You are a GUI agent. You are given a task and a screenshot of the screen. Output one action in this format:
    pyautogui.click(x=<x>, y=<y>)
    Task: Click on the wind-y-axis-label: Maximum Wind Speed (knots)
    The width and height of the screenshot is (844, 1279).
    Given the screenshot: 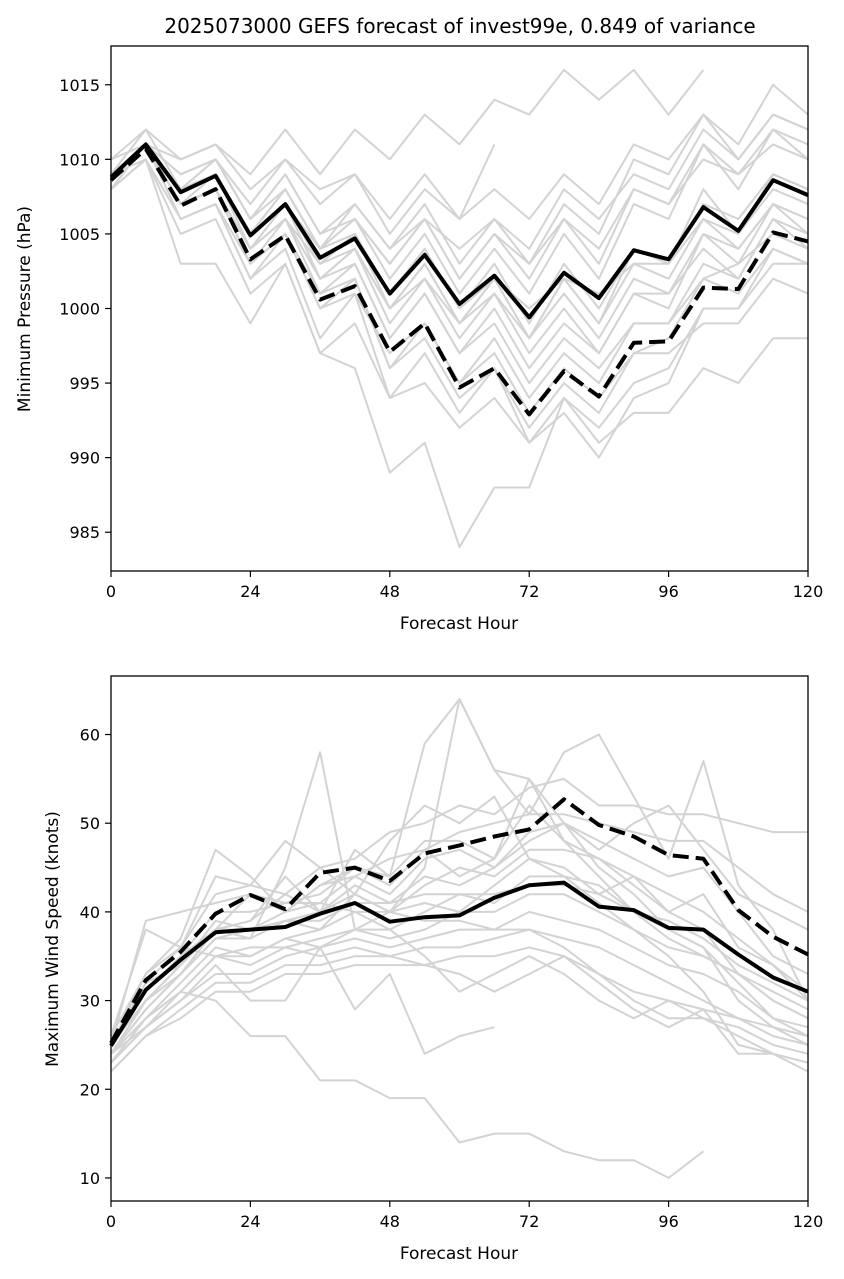 What is the action you would take?
    pyautogui.click(x=53, y=939)
    